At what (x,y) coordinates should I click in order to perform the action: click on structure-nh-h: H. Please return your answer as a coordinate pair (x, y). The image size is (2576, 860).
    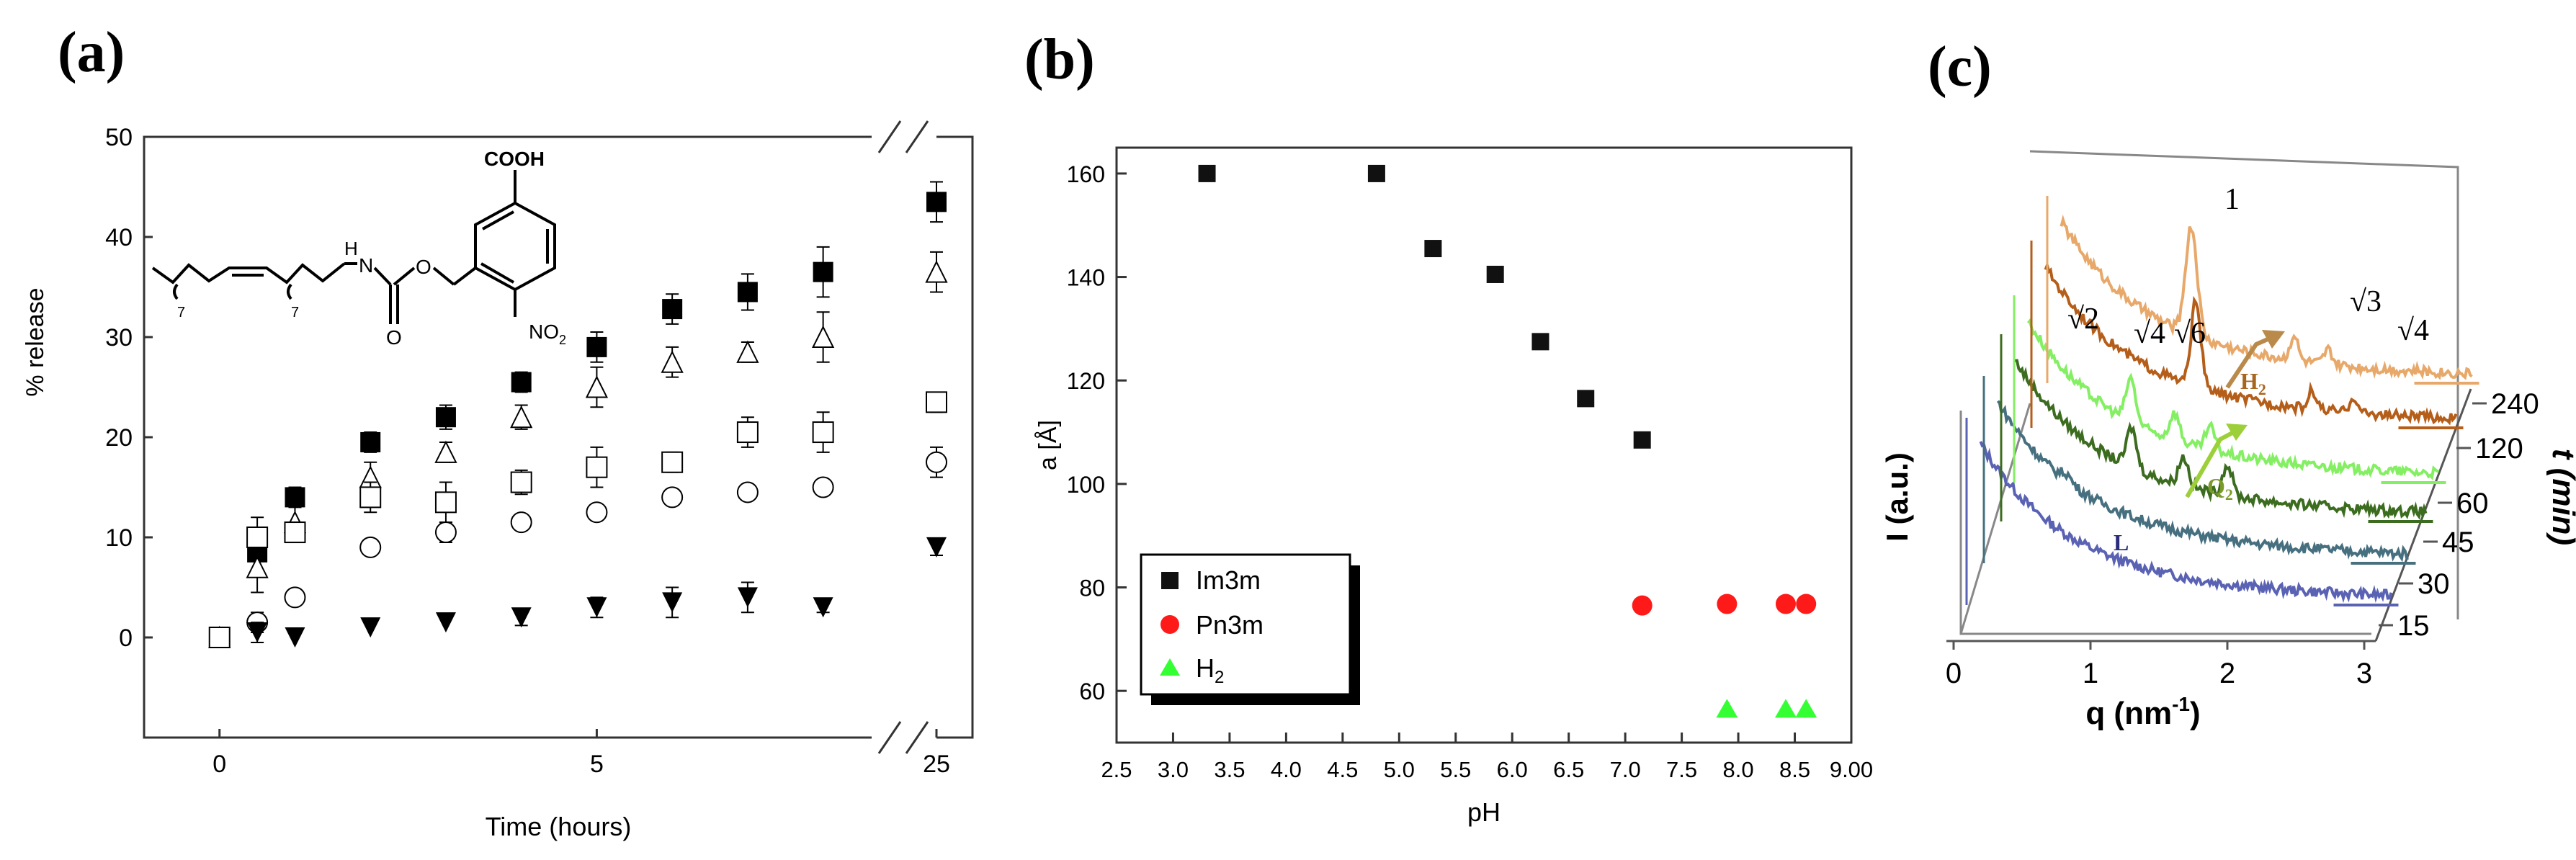
    Looking at the image, I should click on (351, 248).